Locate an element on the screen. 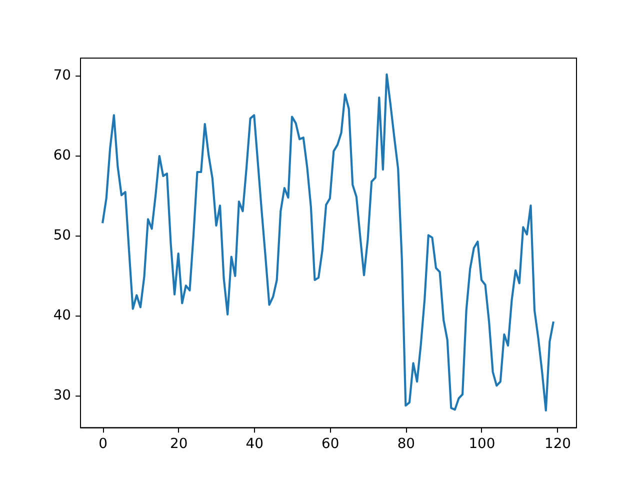 The height and width of the screenshot is (480, 640). y-tick-label: 50 is located at coordinates (62, 236).